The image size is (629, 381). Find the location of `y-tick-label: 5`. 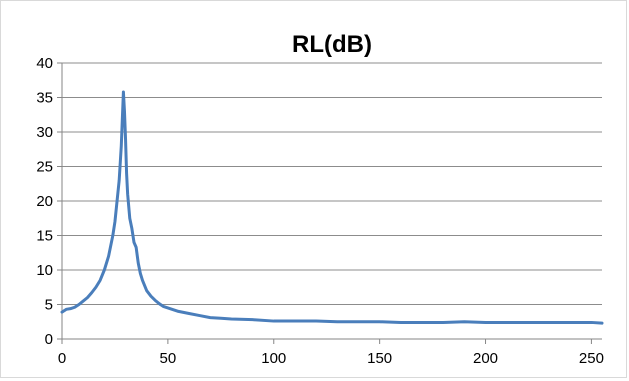

y-tick-label: 5 is located at coordinates (49, 305).